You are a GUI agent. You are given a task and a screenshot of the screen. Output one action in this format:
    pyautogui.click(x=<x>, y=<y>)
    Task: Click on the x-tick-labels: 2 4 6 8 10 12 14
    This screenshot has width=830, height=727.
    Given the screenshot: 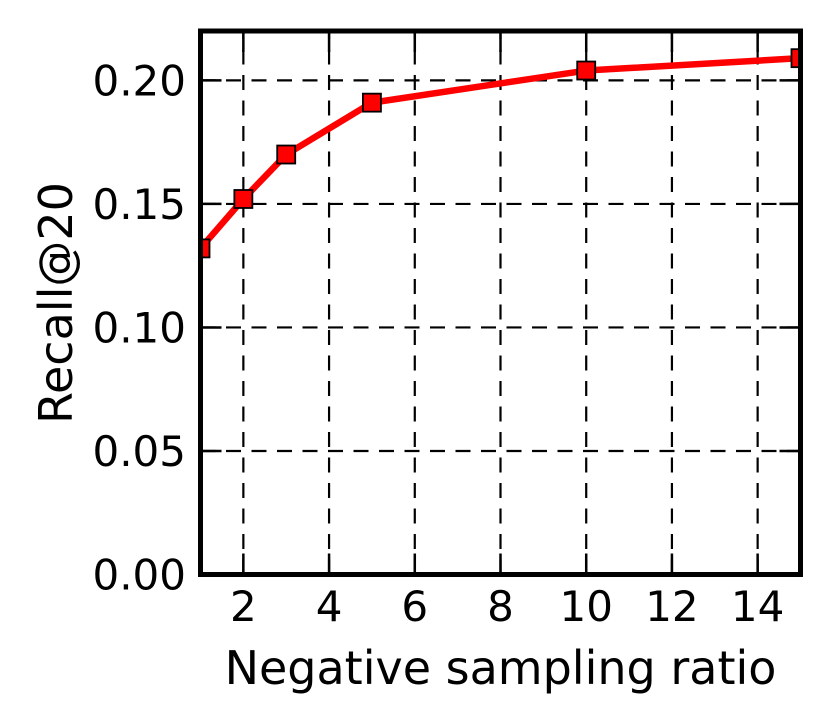 What is the action you would take?
    pyautogui.click(x=507, y=606)
    